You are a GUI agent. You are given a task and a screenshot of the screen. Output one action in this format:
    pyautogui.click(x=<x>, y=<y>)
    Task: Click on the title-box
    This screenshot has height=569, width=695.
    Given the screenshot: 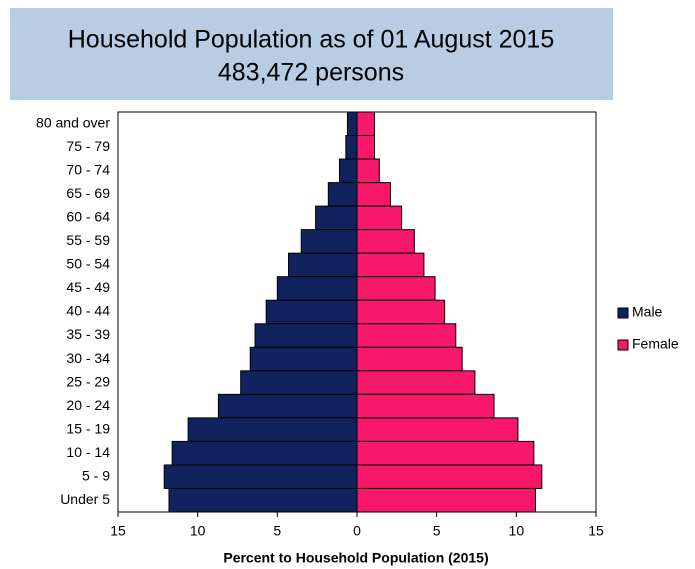 What is the action you would take?
    pyautogui.click(x=311, y=54)
    